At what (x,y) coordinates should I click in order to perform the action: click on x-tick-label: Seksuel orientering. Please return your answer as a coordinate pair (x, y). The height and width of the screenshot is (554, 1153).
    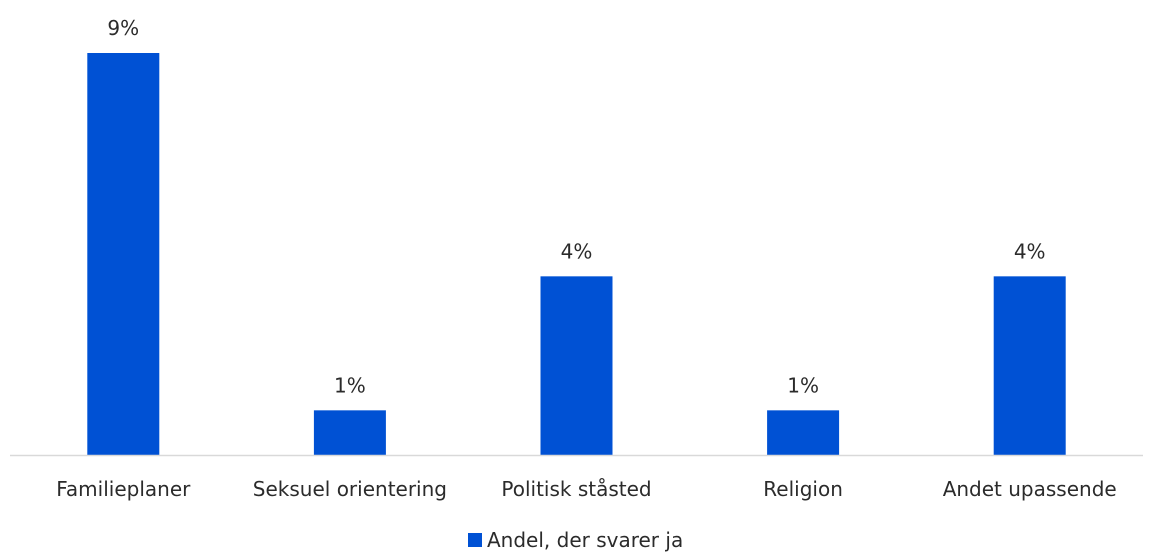
    Looking at the image, I should click on (350, 489).